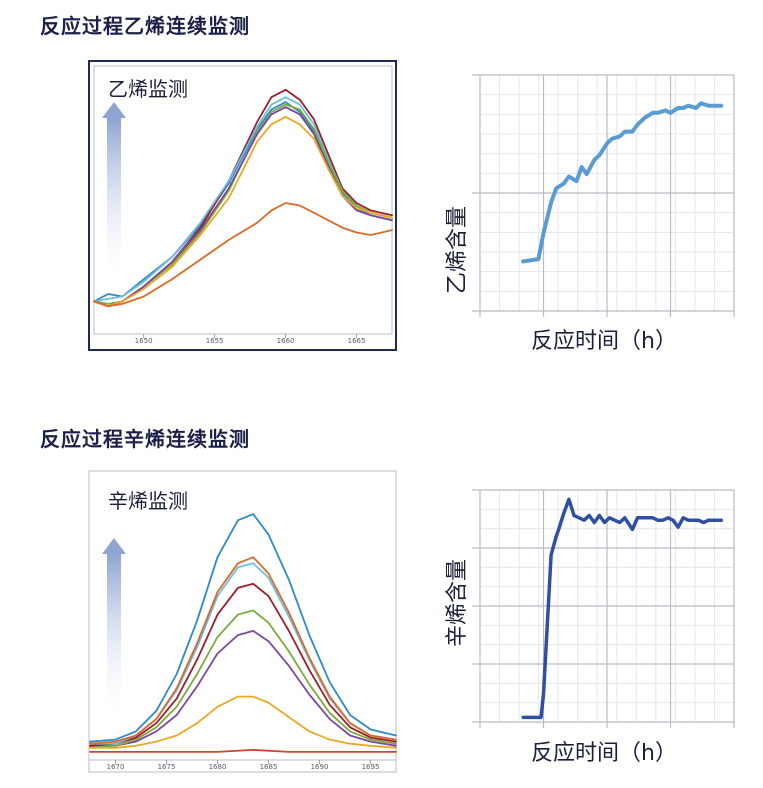 The image size is (763, 788). Describe the element at coordinates (357, 341) in the screenshot. I see `x-tick-label: 1665` at that location.